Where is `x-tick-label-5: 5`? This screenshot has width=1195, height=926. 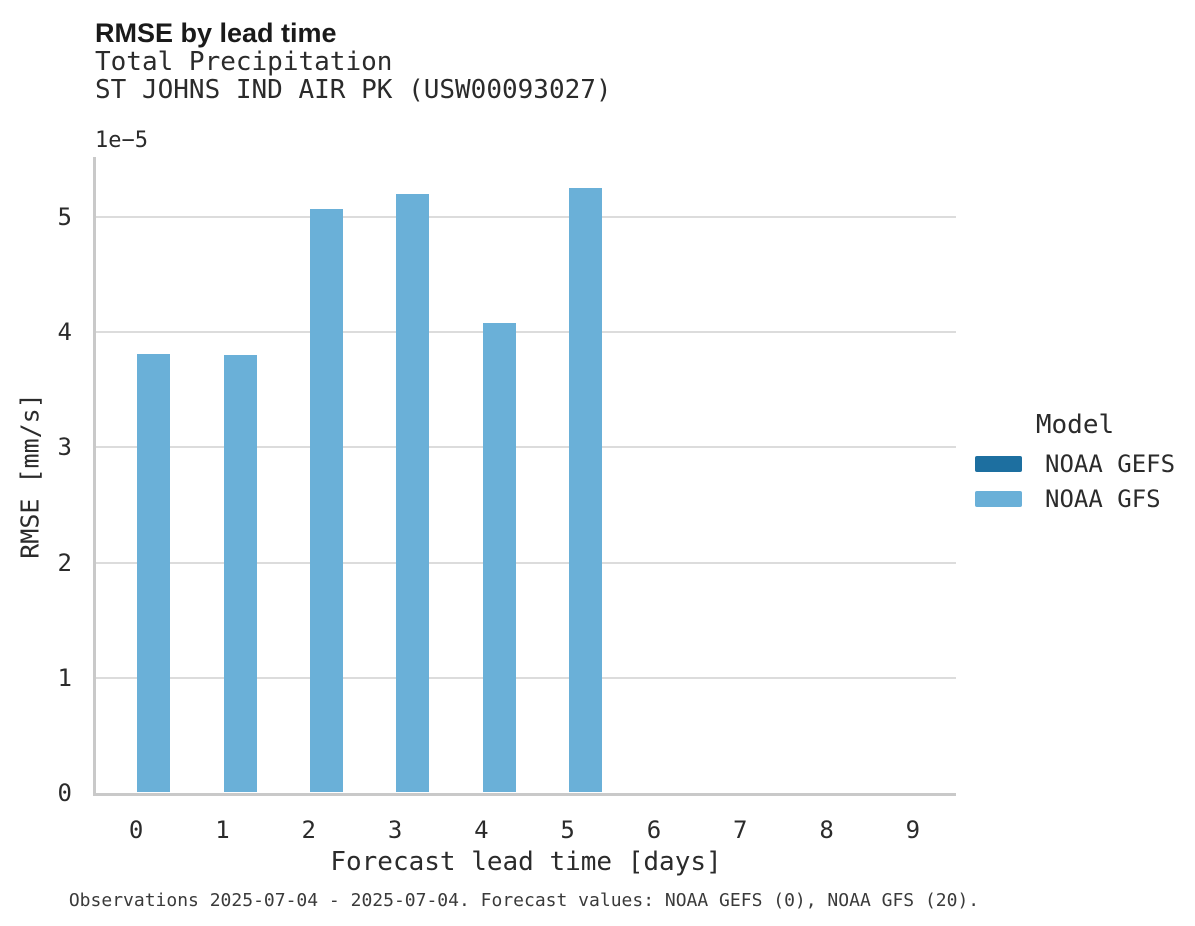
x-tick-label-5: 5 is located at coordinates (567, 830).